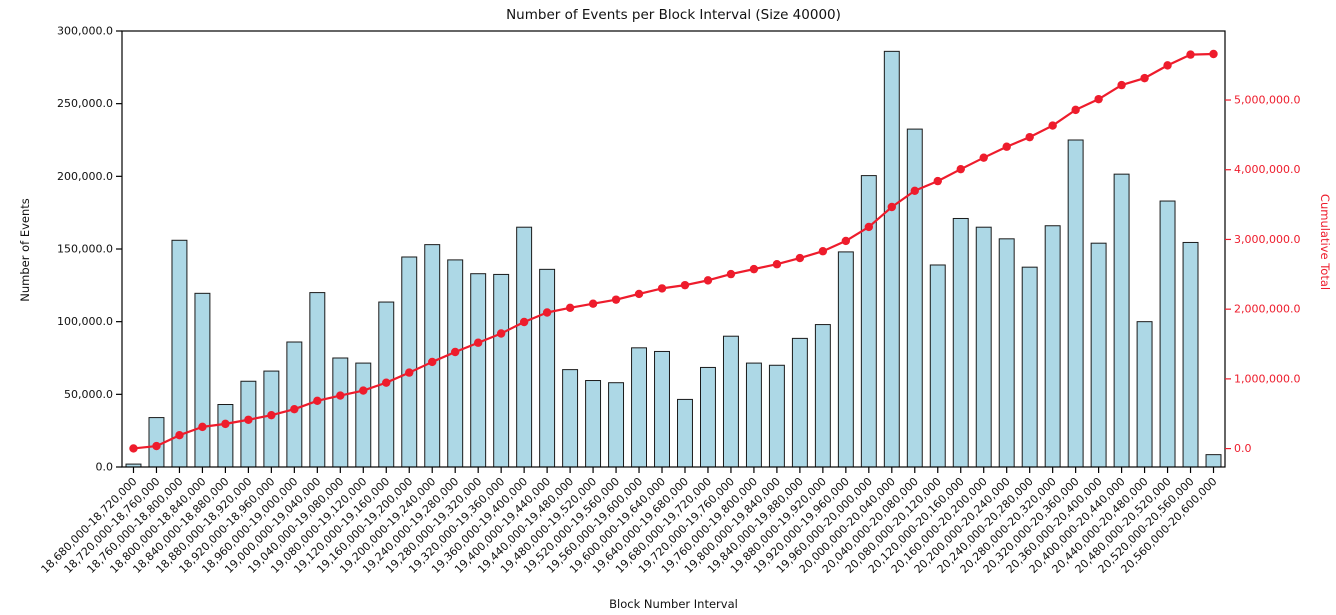  What do you see at coordinates (1267, 378) in the screenshot?
I see `y-right-tick-label: 1,000,000.0` at bounding box center [1267, 378].